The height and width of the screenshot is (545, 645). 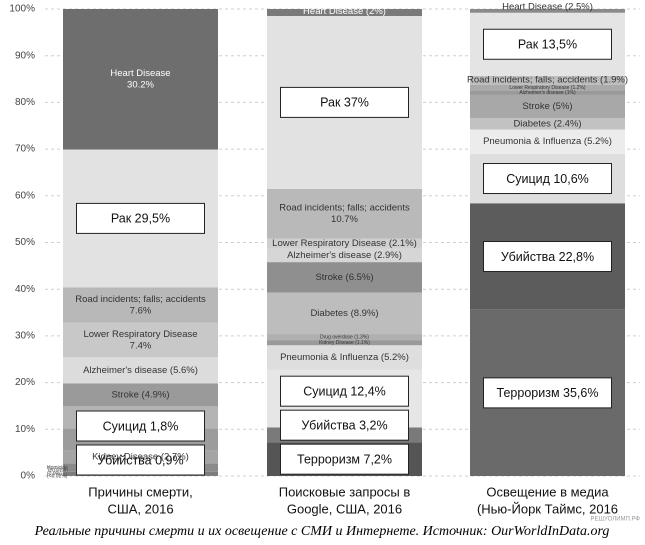 I want to click on x-tick-label: США, 2016, so click(x=140, y=508).